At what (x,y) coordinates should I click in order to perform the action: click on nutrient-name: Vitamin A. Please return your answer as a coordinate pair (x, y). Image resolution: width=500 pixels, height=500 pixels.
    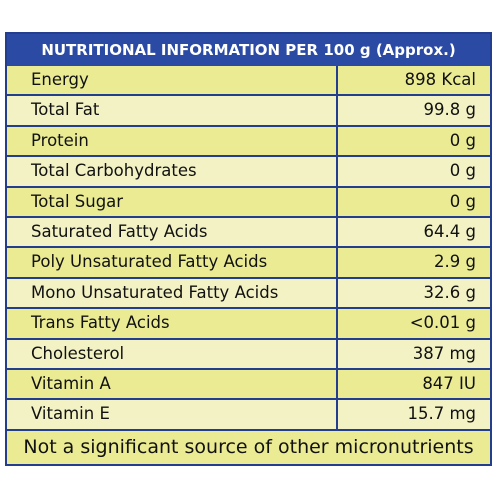
    Looking at the image, I should click on (172, 384).